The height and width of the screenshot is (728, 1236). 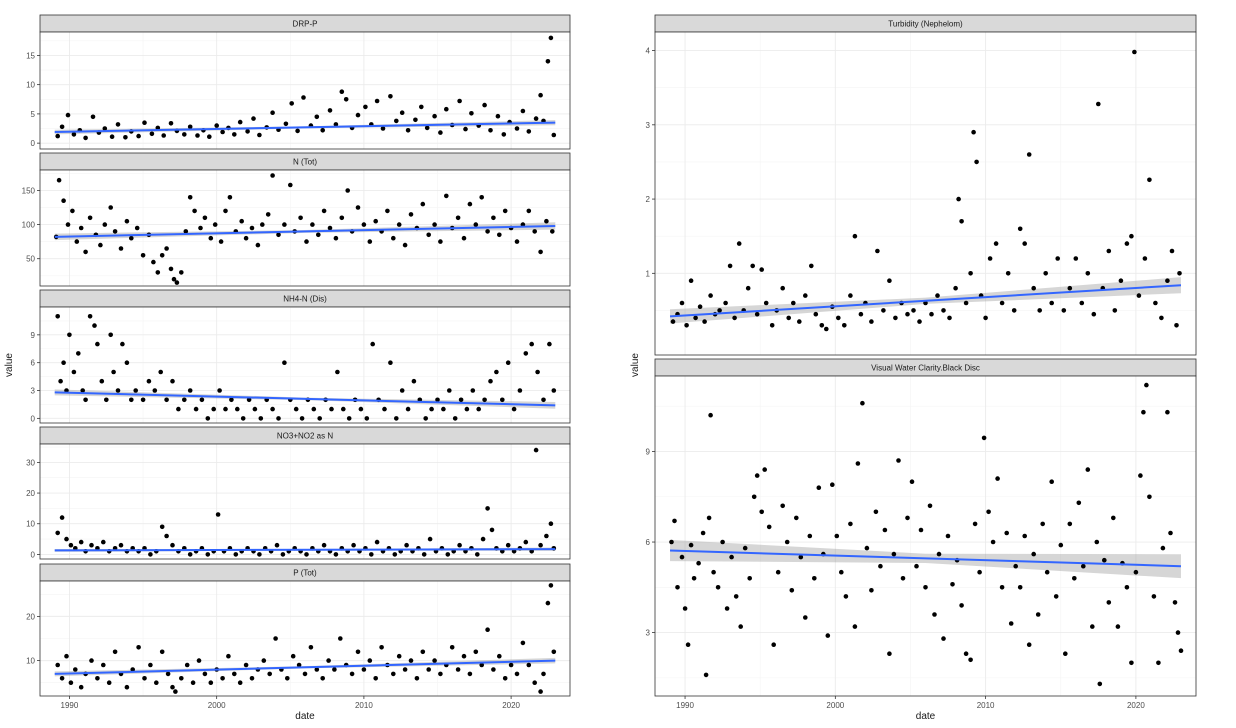 I want to click on facet-title: Visual Water Clarity.Black Disc, so click(x=925, y=368).